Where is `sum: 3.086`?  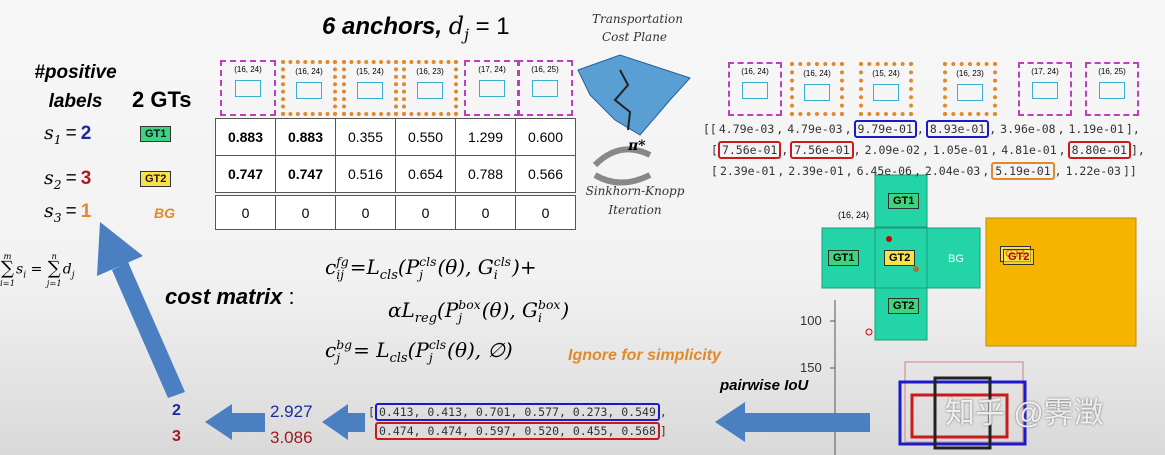 sum: 3.086 is located at coordinates (291, 437).